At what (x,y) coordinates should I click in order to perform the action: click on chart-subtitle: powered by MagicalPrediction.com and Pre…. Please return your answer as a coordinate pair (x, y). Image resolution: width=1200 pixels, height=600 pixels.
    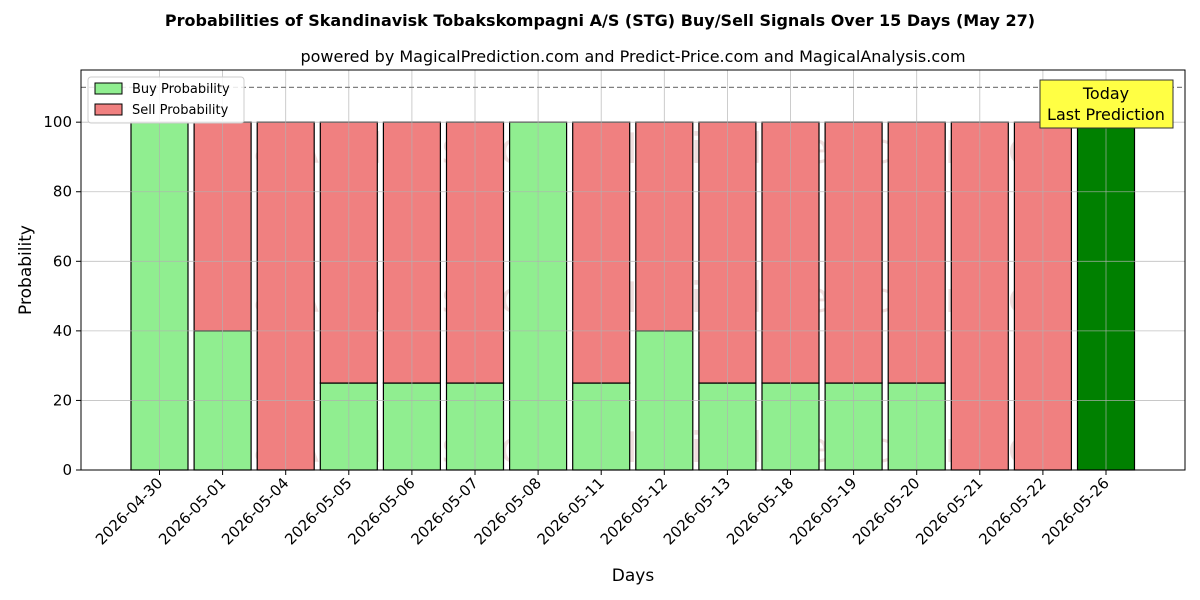
    Looking at the image, I should click on (632, 56).